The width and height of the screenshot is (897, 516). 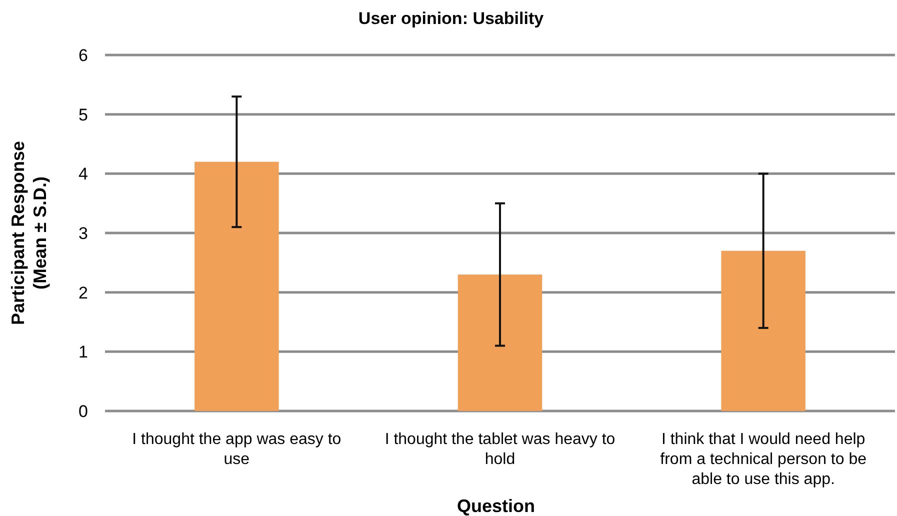 What do you see at coordinates (83, 233) in the screenshot?
I see `y-tick-label: 3` at bounding box center [83, 233].